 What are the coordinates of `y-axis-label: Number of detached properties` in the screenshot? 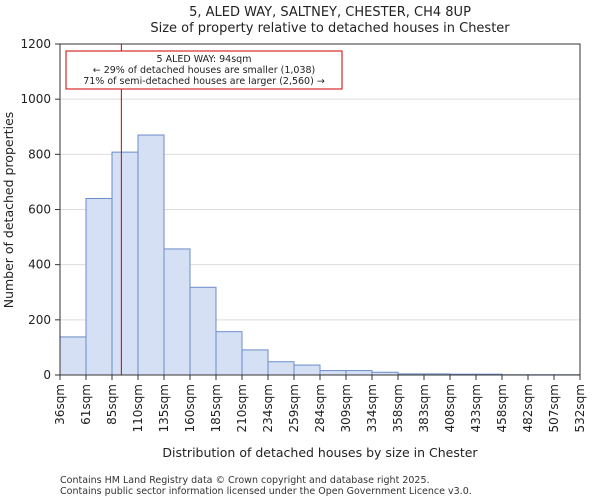 It's located at (8, 210).